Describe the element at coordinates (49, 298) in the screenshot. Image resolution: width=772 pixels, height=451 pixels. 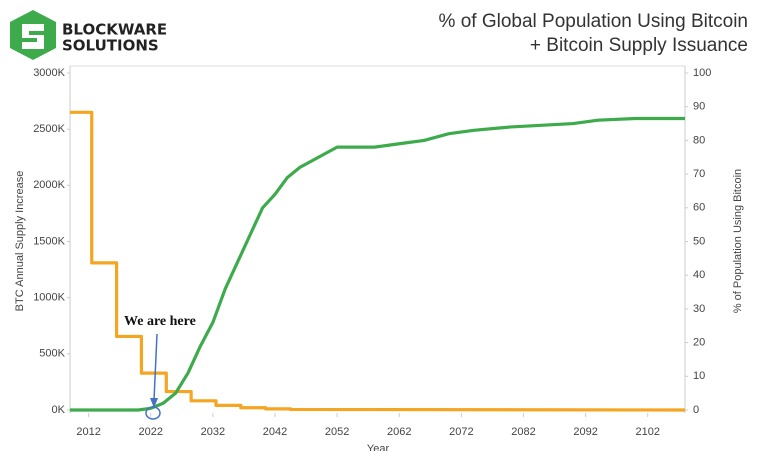
I see `y-tick-label: 1000K` at that location.